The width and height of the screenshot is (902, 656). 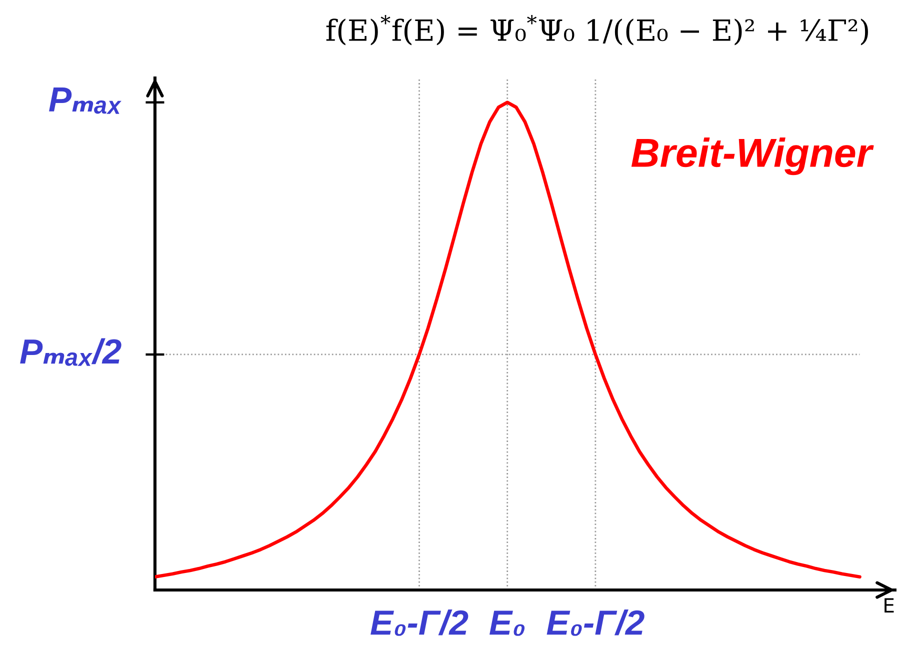 What do you see at coordinates (507, 623) in the screenshot?
I see `x-tick-label: E₀` at bounding box center [507, 623].